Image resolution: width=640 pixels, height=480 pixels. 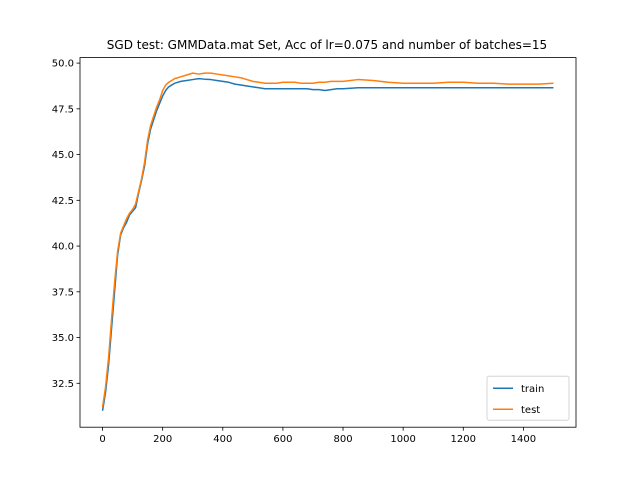 What do you see at coordinates (63, 109) in the screenshot?
I see `y-tick-label: 47.5` at bounding box center [63, 109].